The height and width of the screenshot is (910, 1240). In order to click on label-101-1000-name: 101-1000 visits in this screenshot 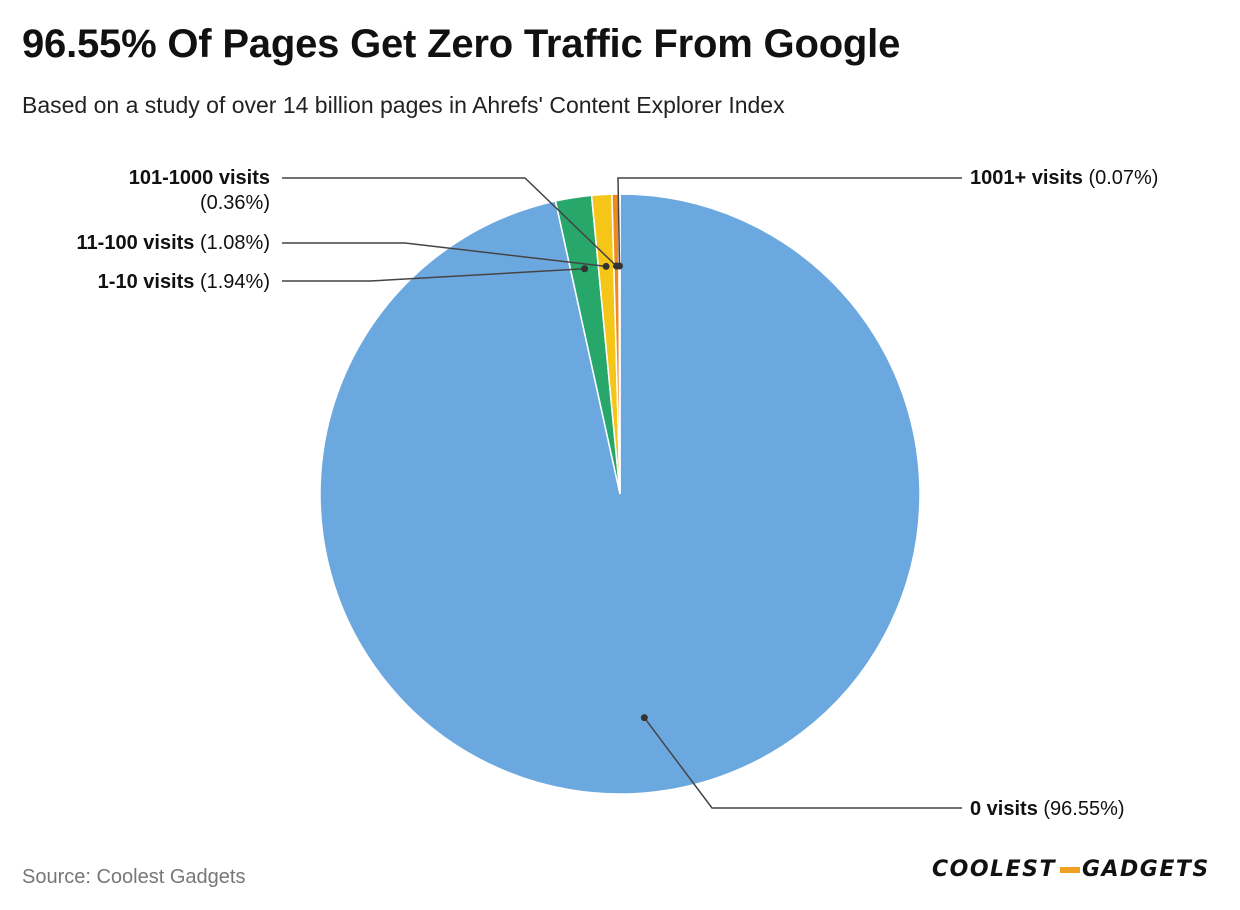, I will do `click(199, 178)`.